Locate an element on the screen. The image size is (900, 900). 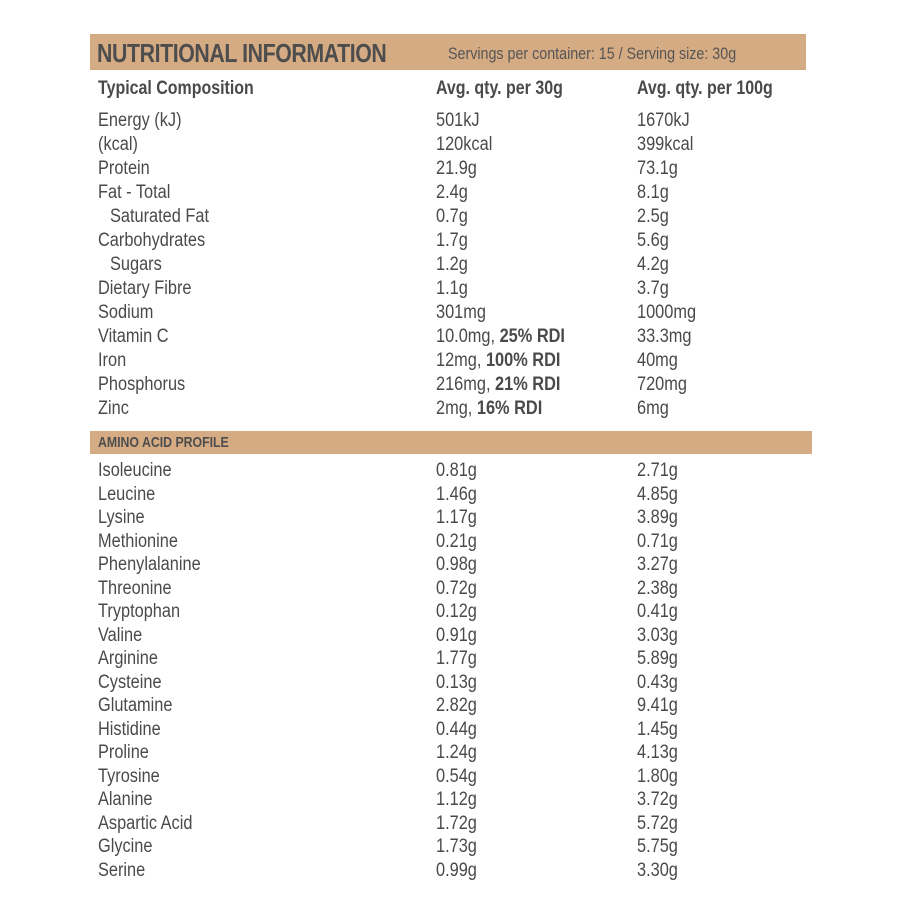
nutrient-per-serving: 1.1g is located at coordinates (452, 289).